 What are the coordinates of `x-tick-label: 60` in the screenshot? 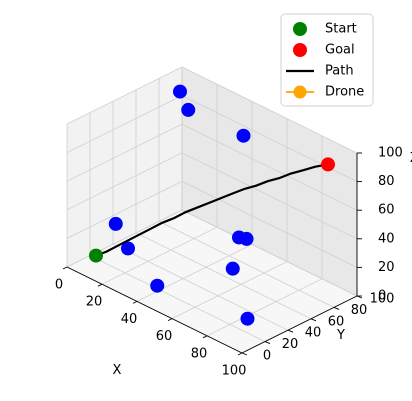 It's located at (164, 336).